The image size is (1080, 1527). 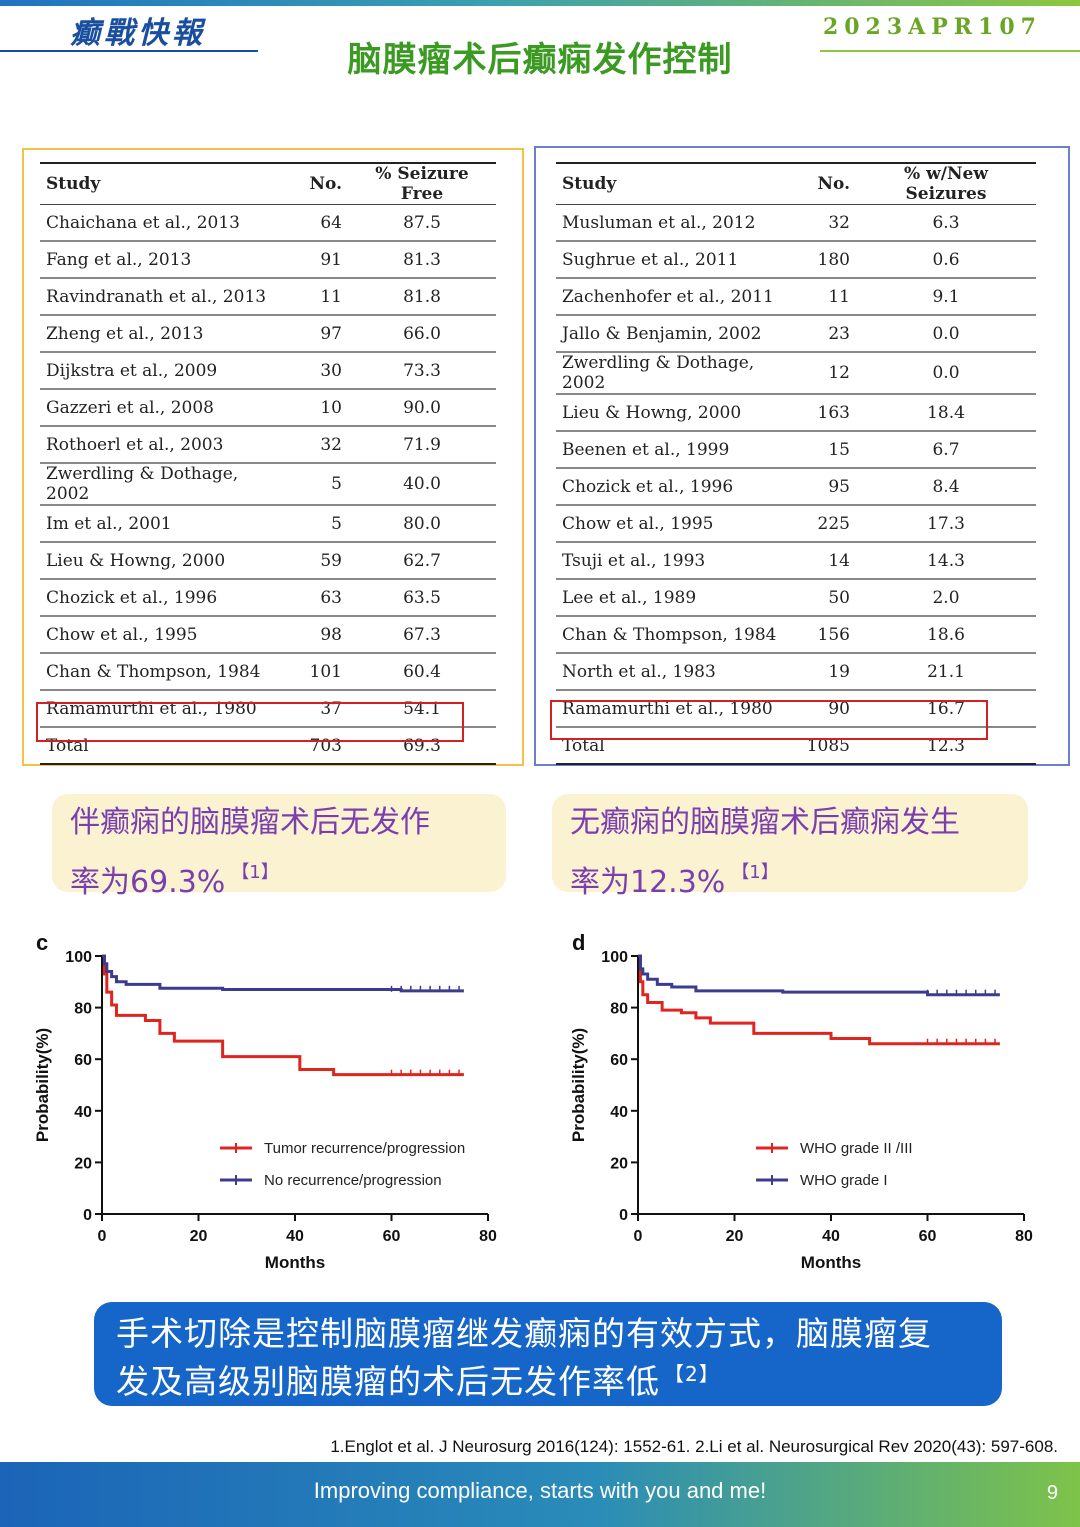 What do you see at coordinates (316, 223) in the screenshot?
I see `cell-no: 64` at bounding box center [316, 223].